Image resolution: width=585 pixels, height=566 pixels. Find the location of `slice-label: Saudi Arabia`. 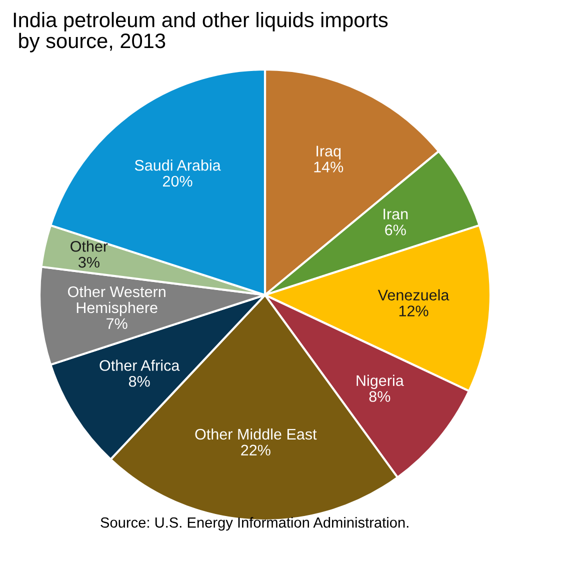

slice-label: Saudi Arabia is located at coordinates (177, 165).